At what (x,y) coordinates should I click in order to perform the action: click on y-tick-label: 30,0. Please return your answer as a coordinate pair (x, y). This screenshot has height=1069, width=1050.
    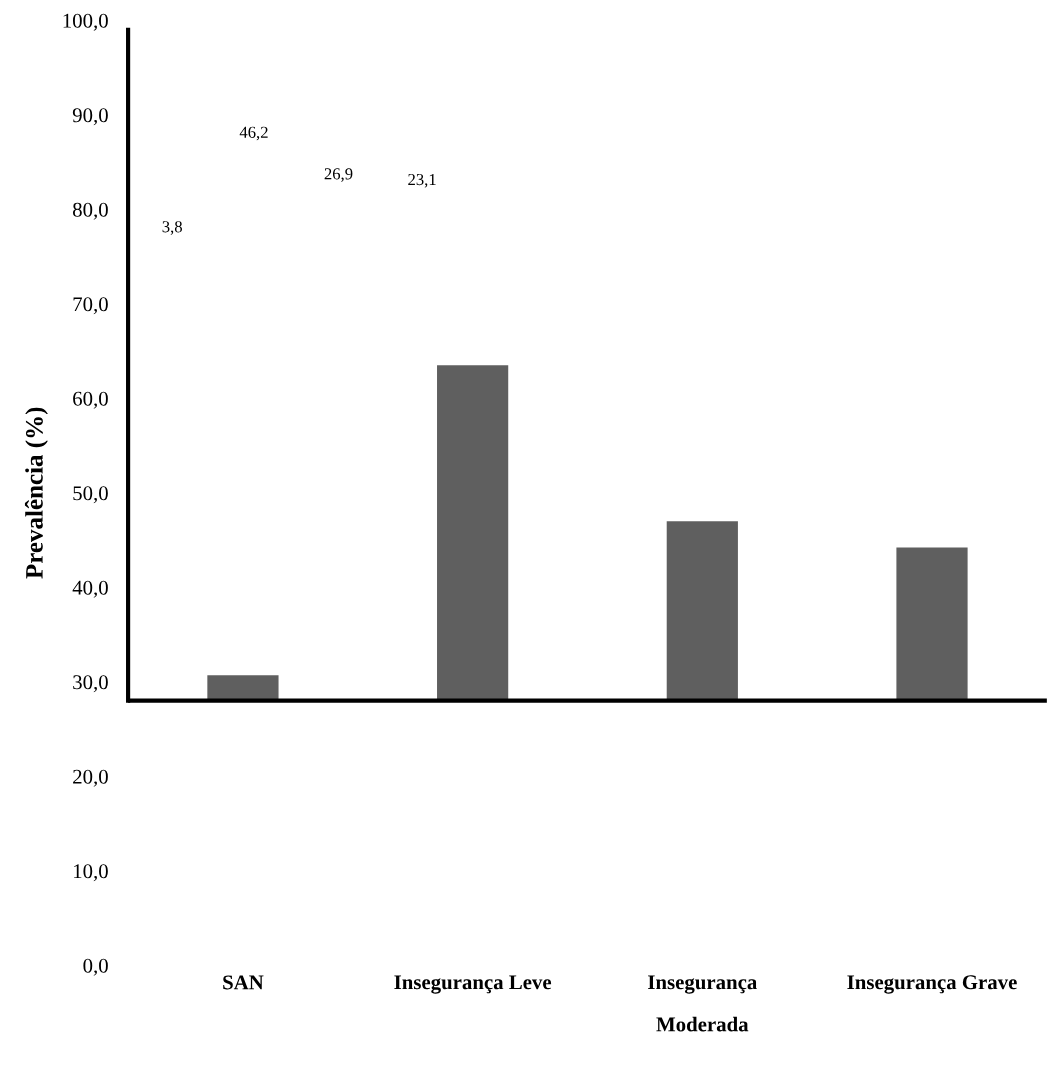
    Looking at the image, I should click on (90, 684).